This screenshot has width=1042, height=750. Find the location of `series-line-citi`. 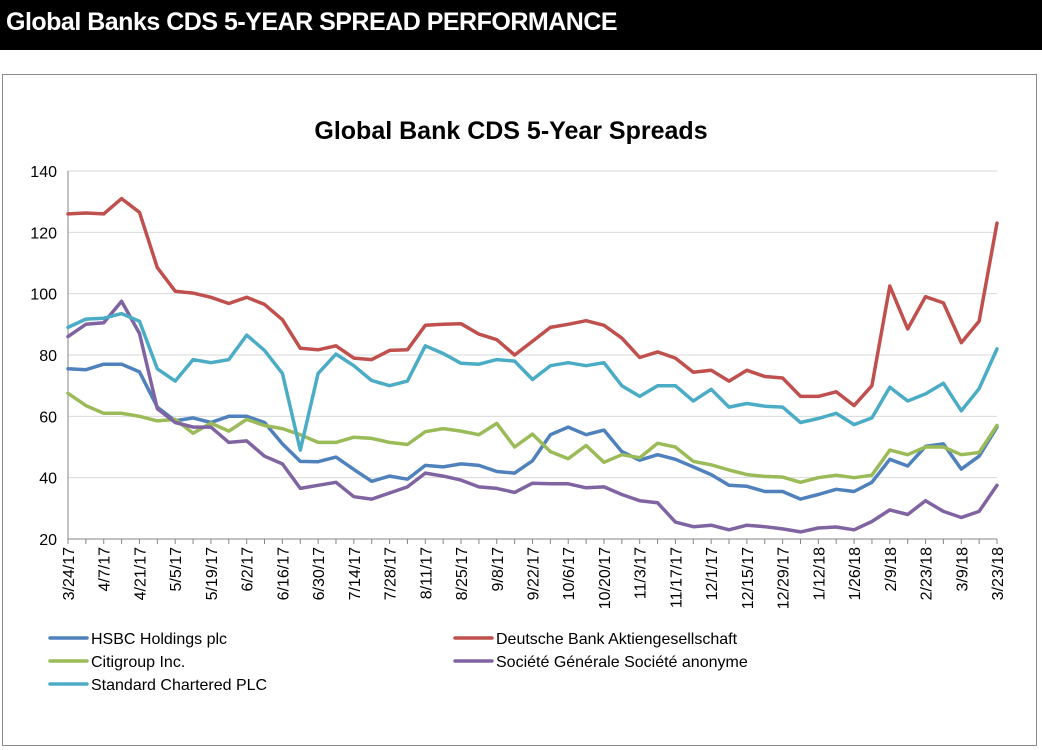

series-line-citi is located at coordinates (532, 438).